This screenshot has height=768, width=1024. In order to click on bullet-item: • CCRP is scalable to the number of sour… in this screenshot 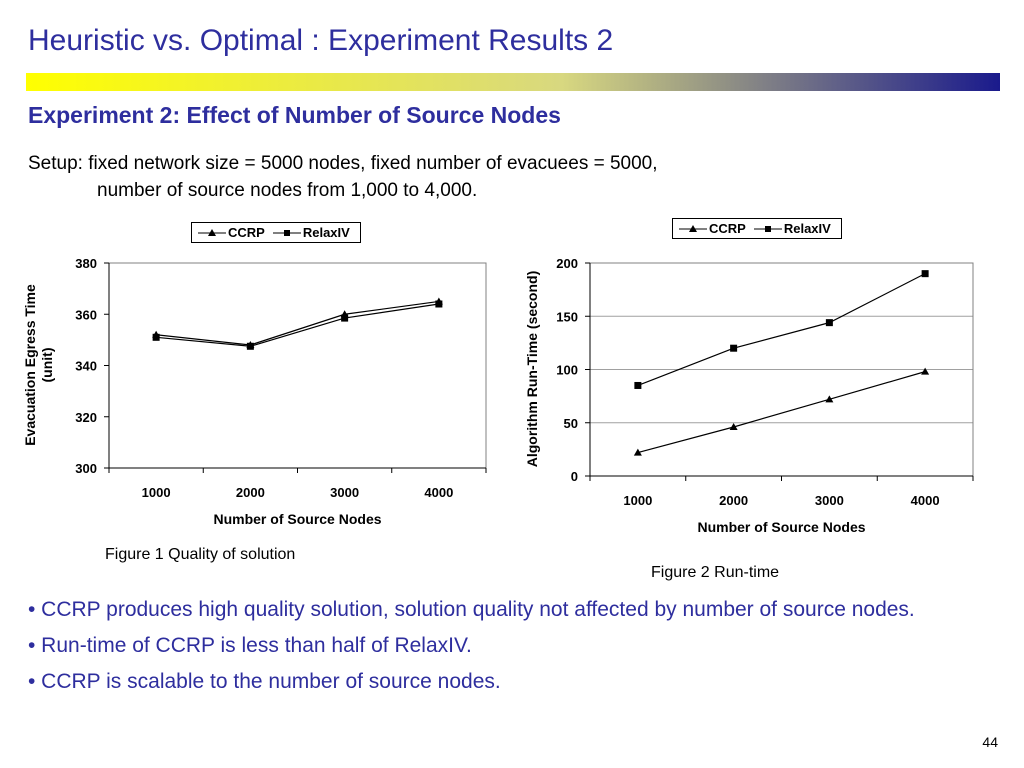, I will do `click(264, 681)`.